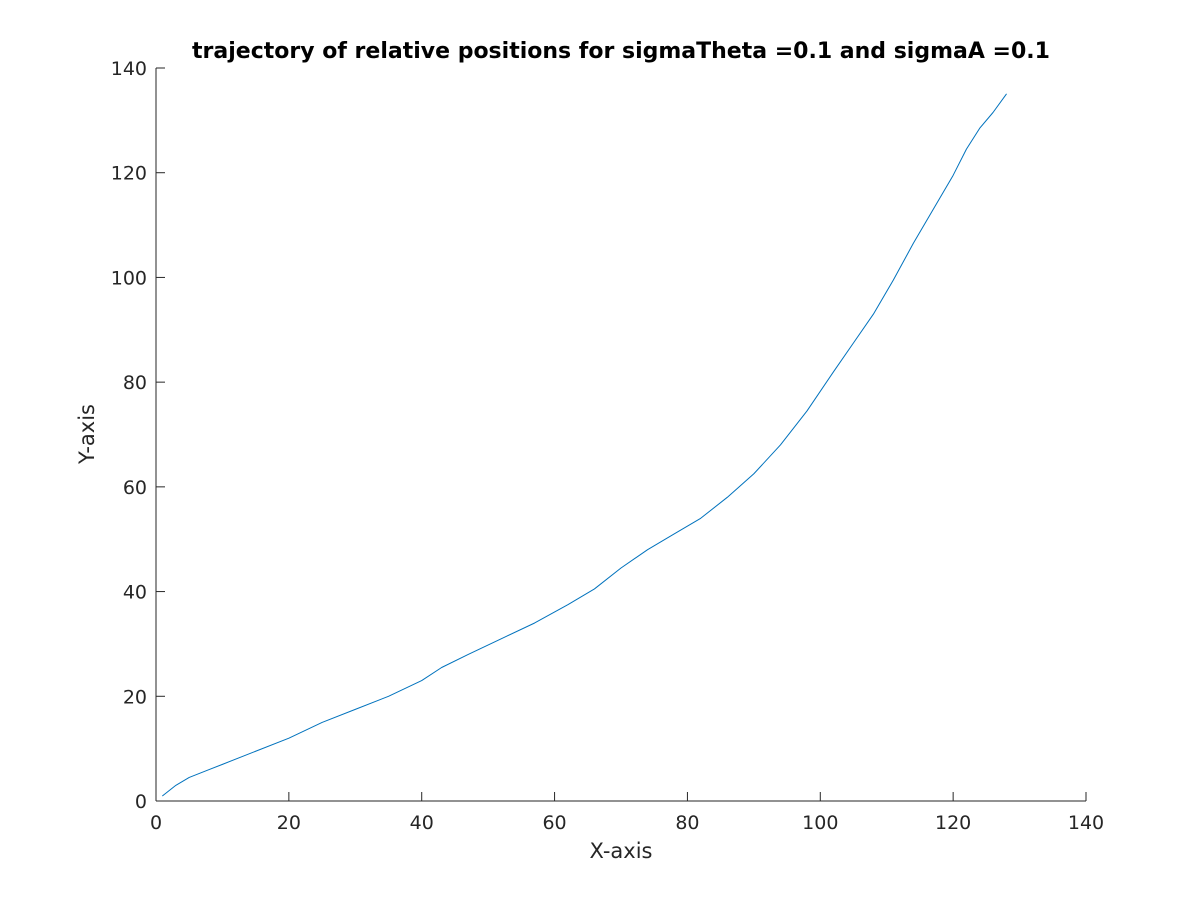 The image size is (1200, 900). Describe the element at coordinates (687, 823) in the screenshot. I see `x-tick-label: 80` at that location.